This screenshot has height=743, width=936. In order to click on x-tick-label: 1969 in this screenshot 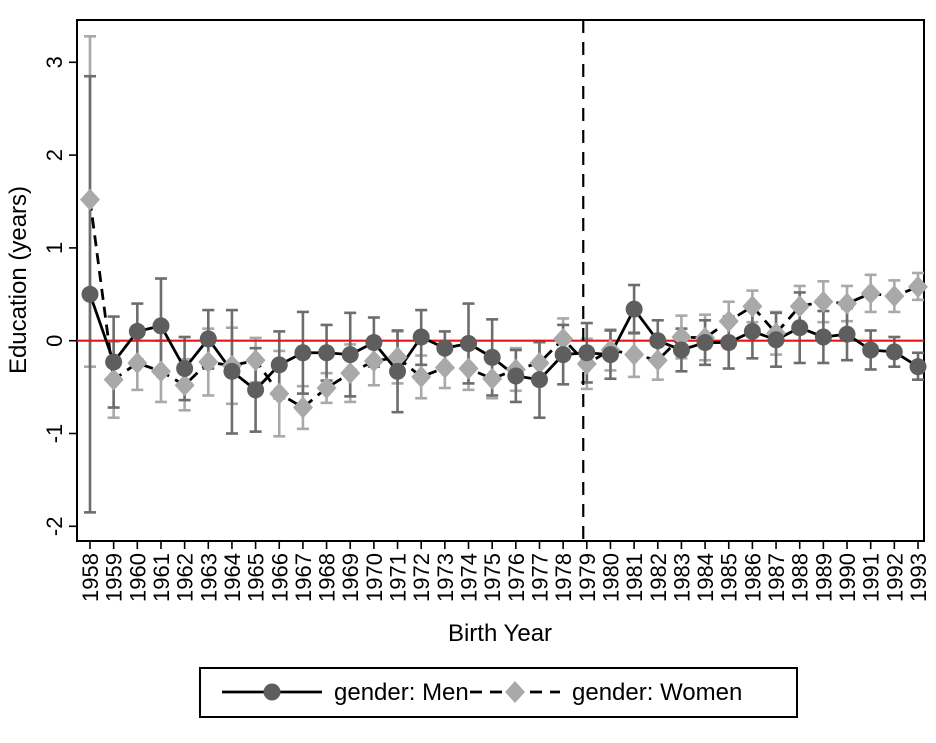, I will do `click(350, 577)`.